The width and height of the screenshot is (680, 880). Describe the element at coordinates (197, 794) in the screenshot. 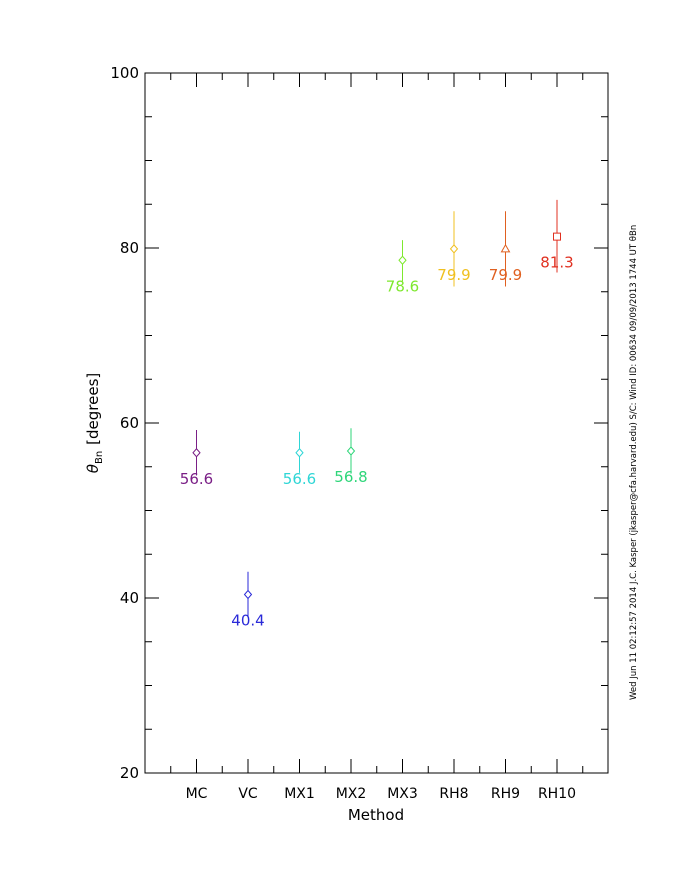

I see `x-category-label: MC` at that location.